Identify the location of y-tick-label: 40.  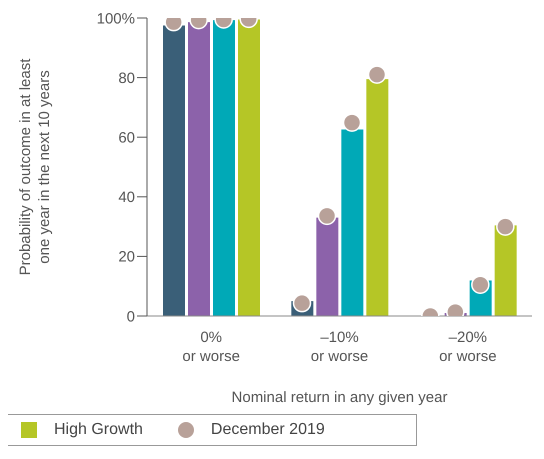
(126, 197).